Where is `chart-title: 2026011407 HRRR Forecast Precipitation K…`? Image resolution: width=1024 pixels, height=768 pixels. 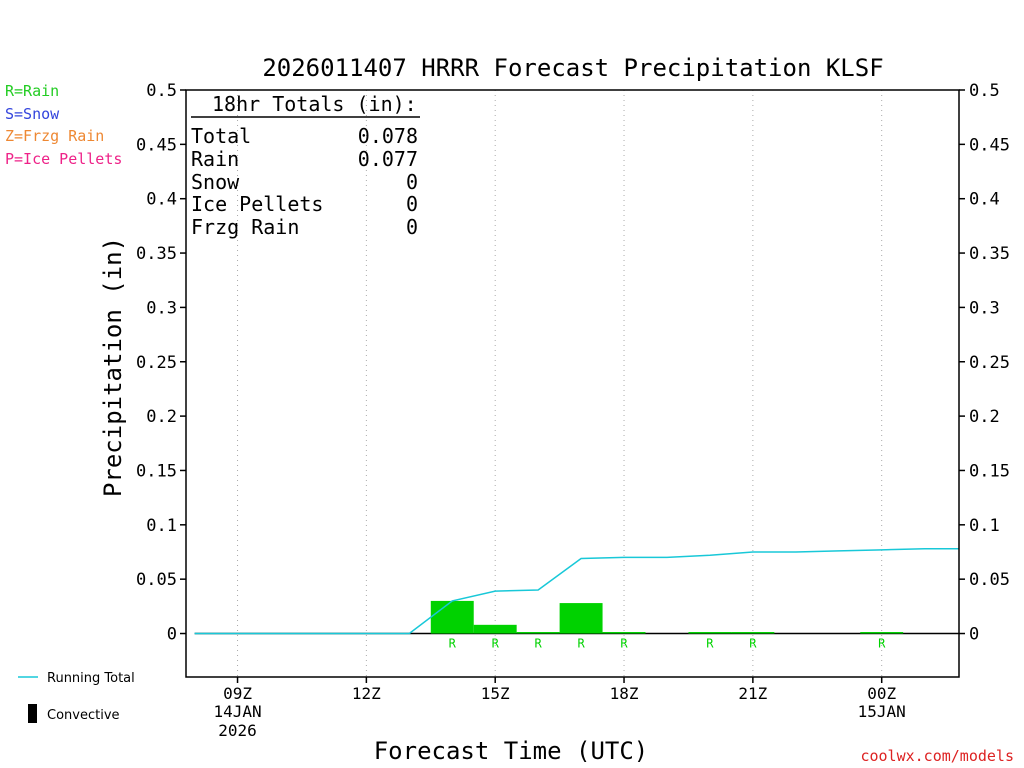
chart-title: 2026011407 HRRR Forecast Precipitation K… is located at coordinates (572, 68).